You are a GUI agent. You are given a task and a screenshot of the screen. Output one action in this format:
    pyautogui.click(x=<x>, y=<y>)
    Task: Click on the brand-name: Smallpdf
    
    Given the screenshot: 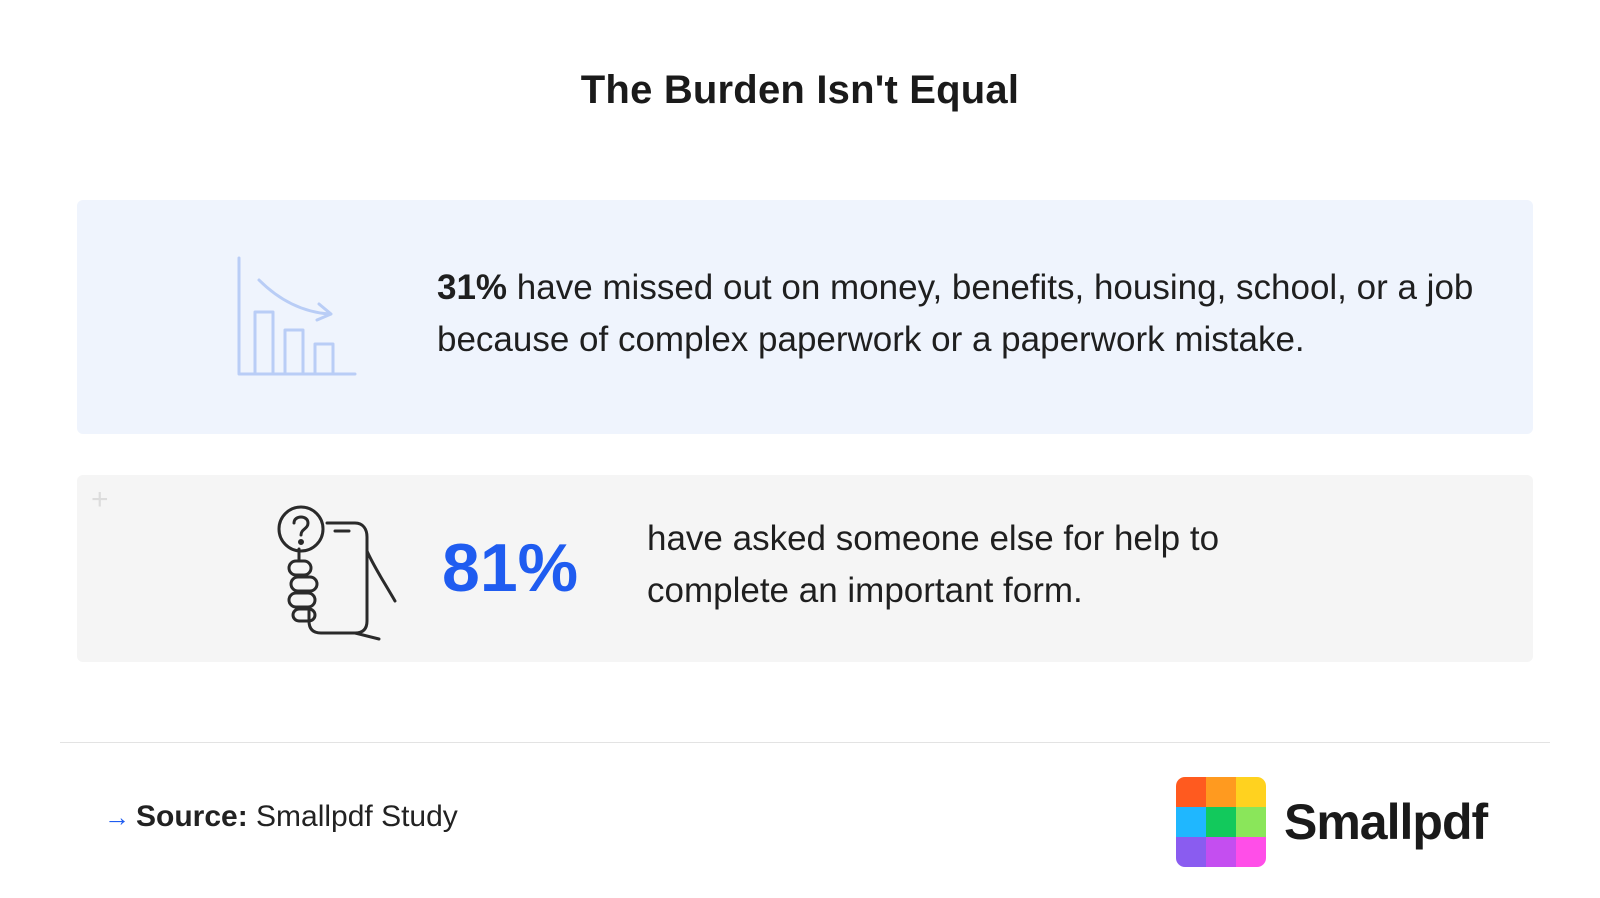 What is the action you would take?
    pyautogui.click(x=1386, y=822)
    